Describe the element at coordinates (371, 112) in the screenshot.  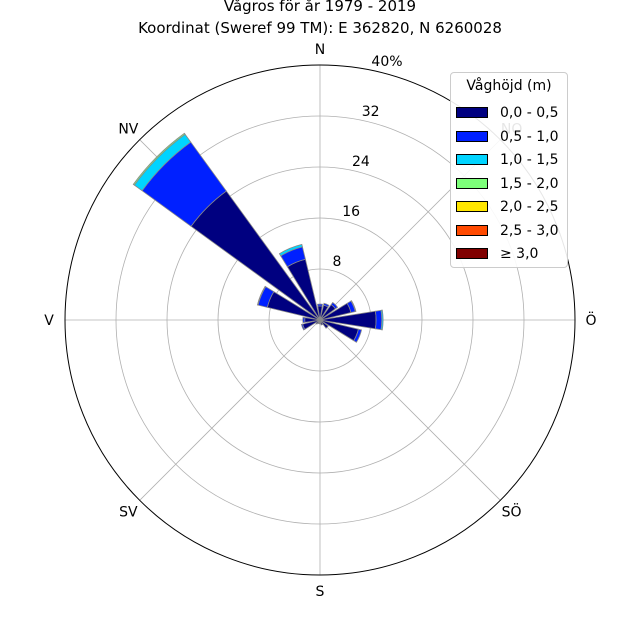
I see `radial-tick-label: 32` at that location.